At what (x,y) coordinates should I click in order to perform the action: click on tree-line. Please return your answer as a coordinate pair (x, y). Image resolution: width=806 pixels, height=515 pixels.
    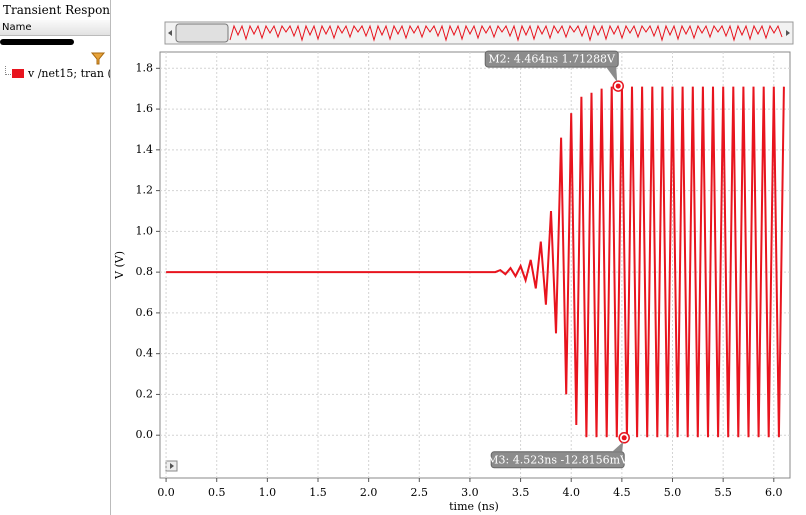
    Looking at the image, I should click on (8, 70).